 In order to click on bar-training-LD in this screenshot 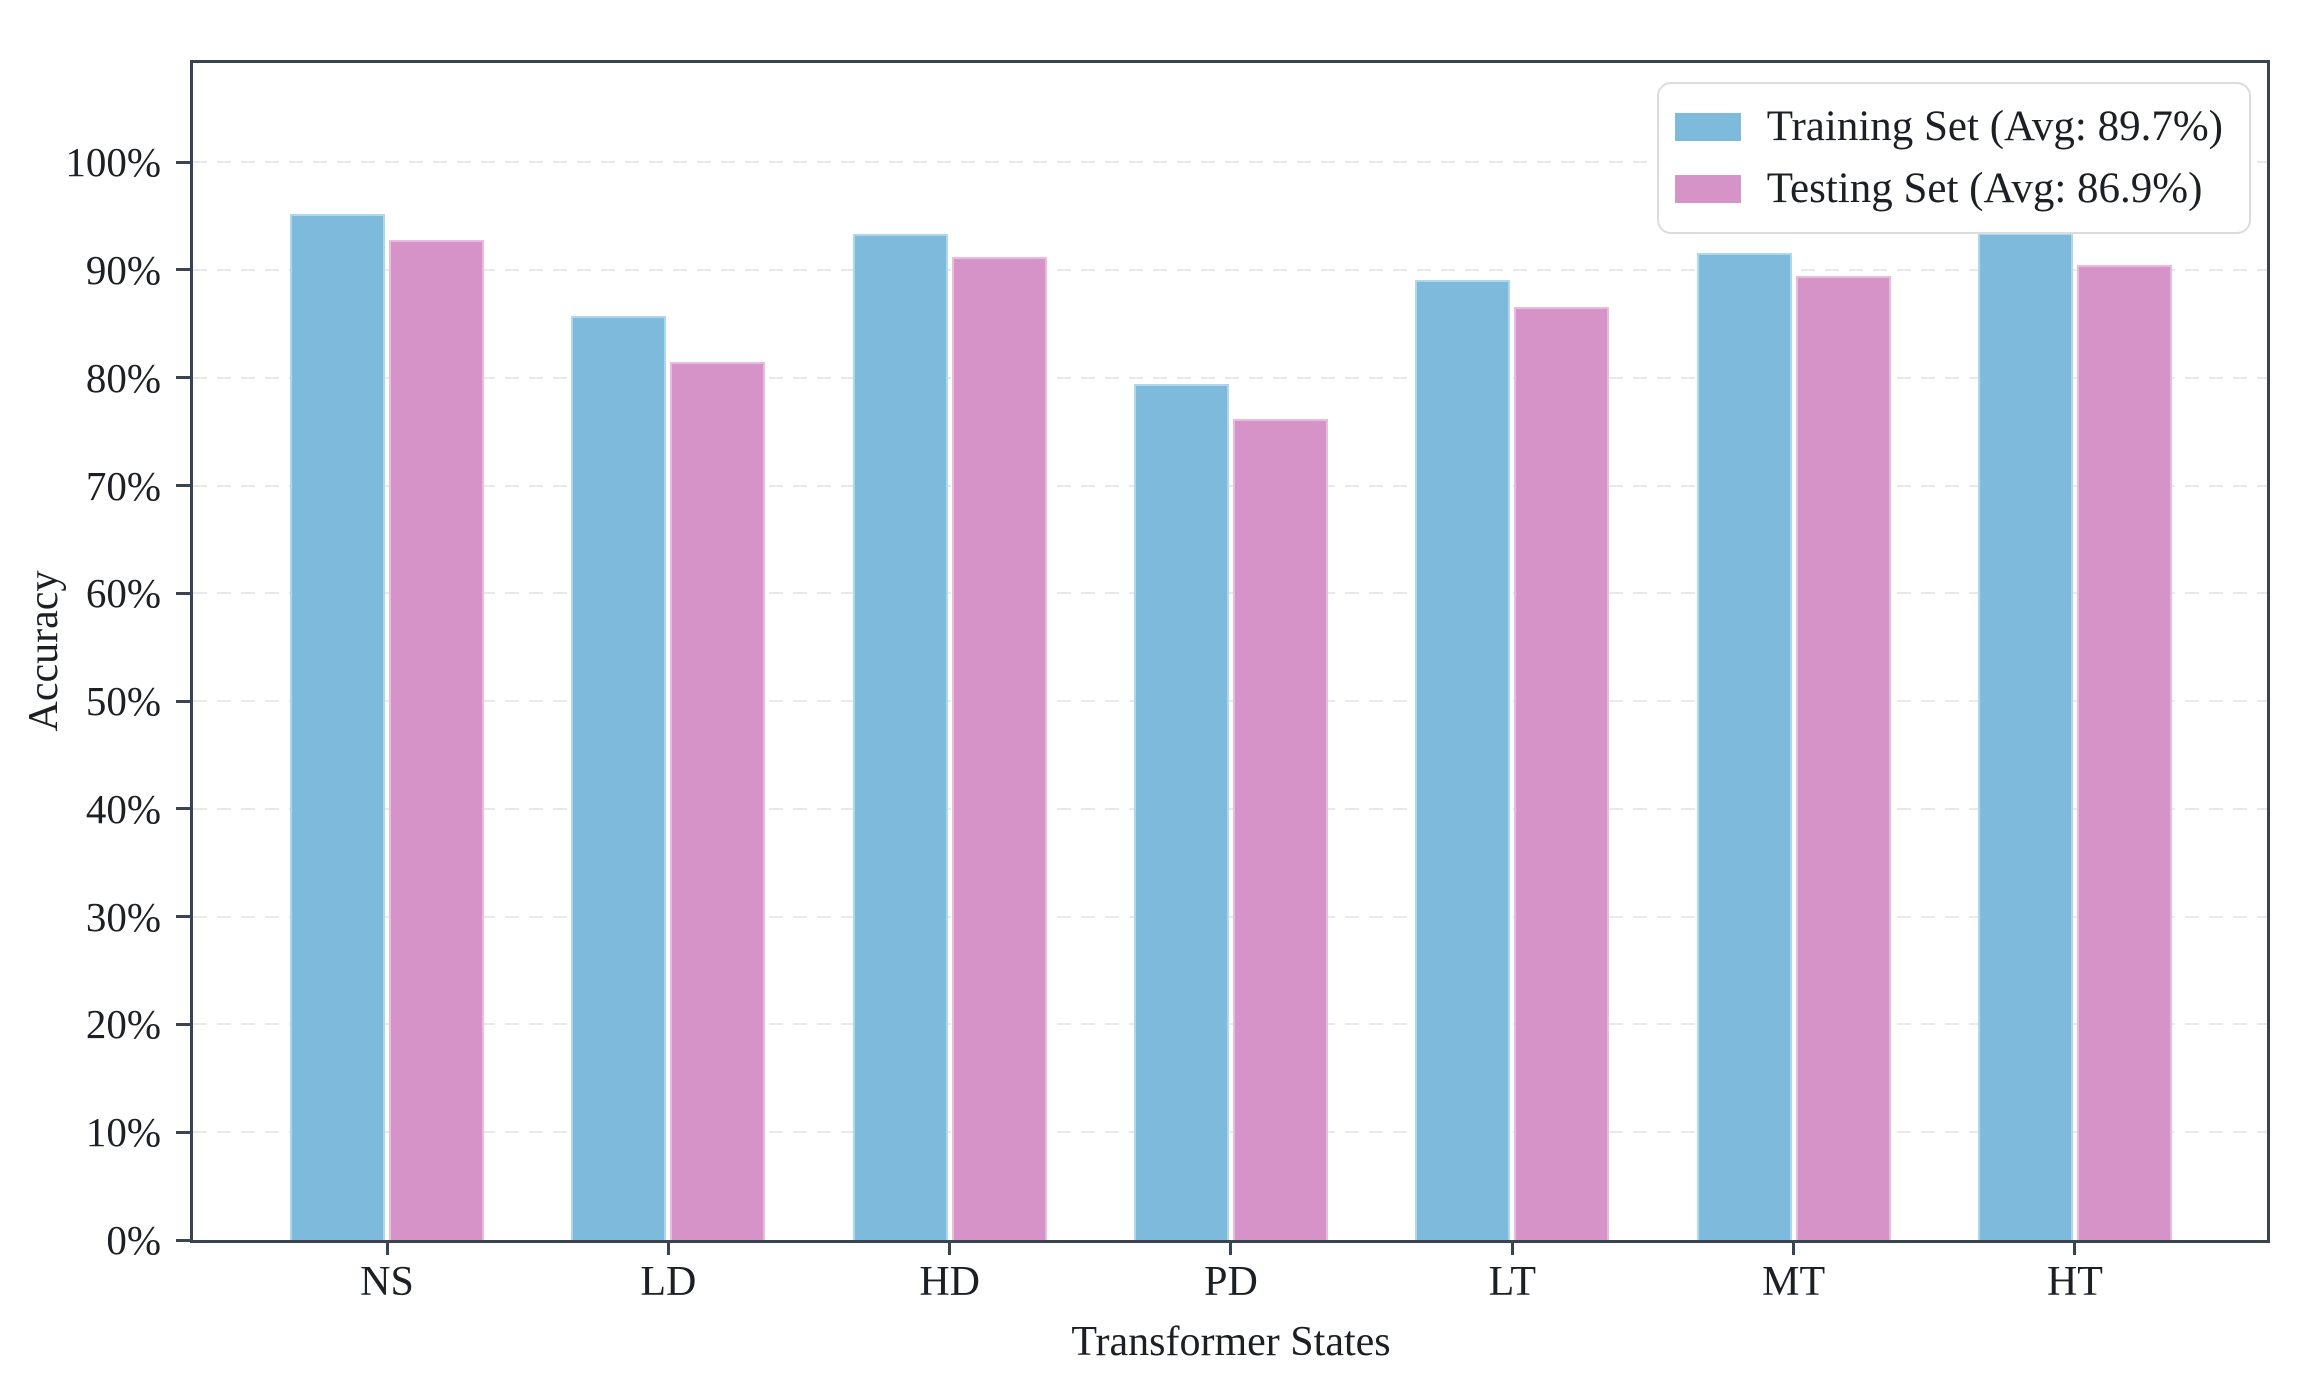, I will do `click(619, 778)`.